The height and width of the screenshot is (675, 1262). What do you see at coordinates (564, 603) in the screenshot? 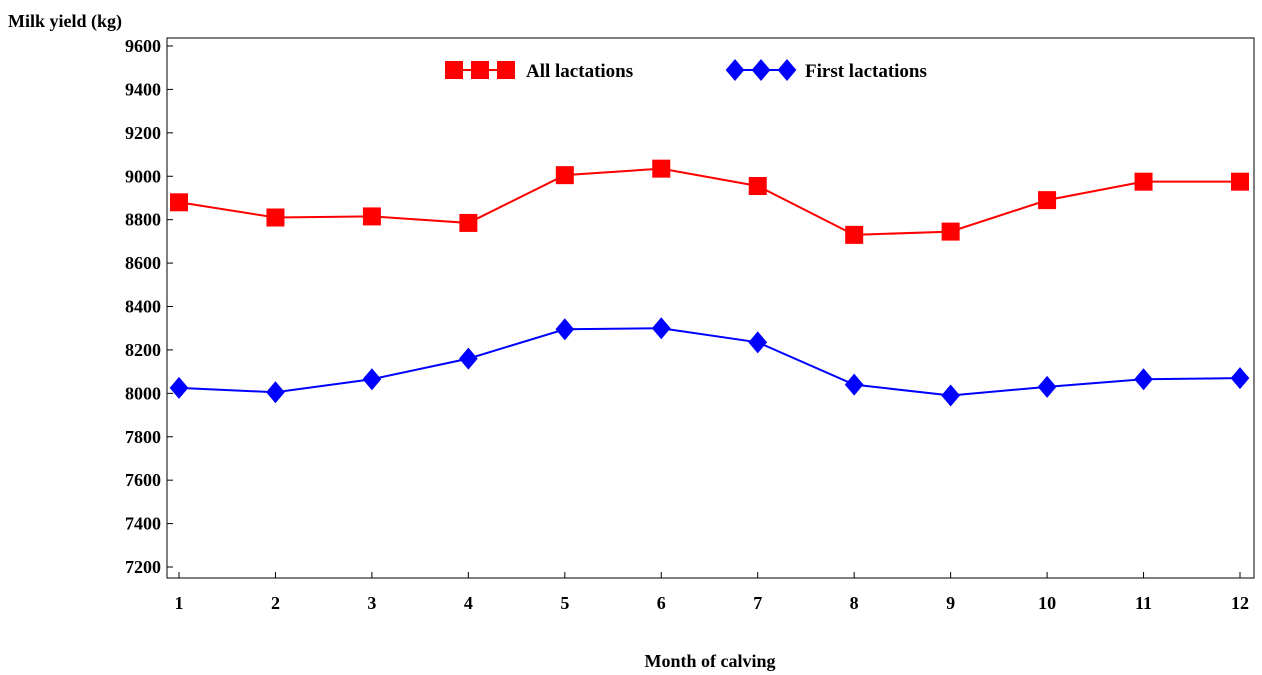
I see `x-tick-label: 5` at bounding box center [564, 603].